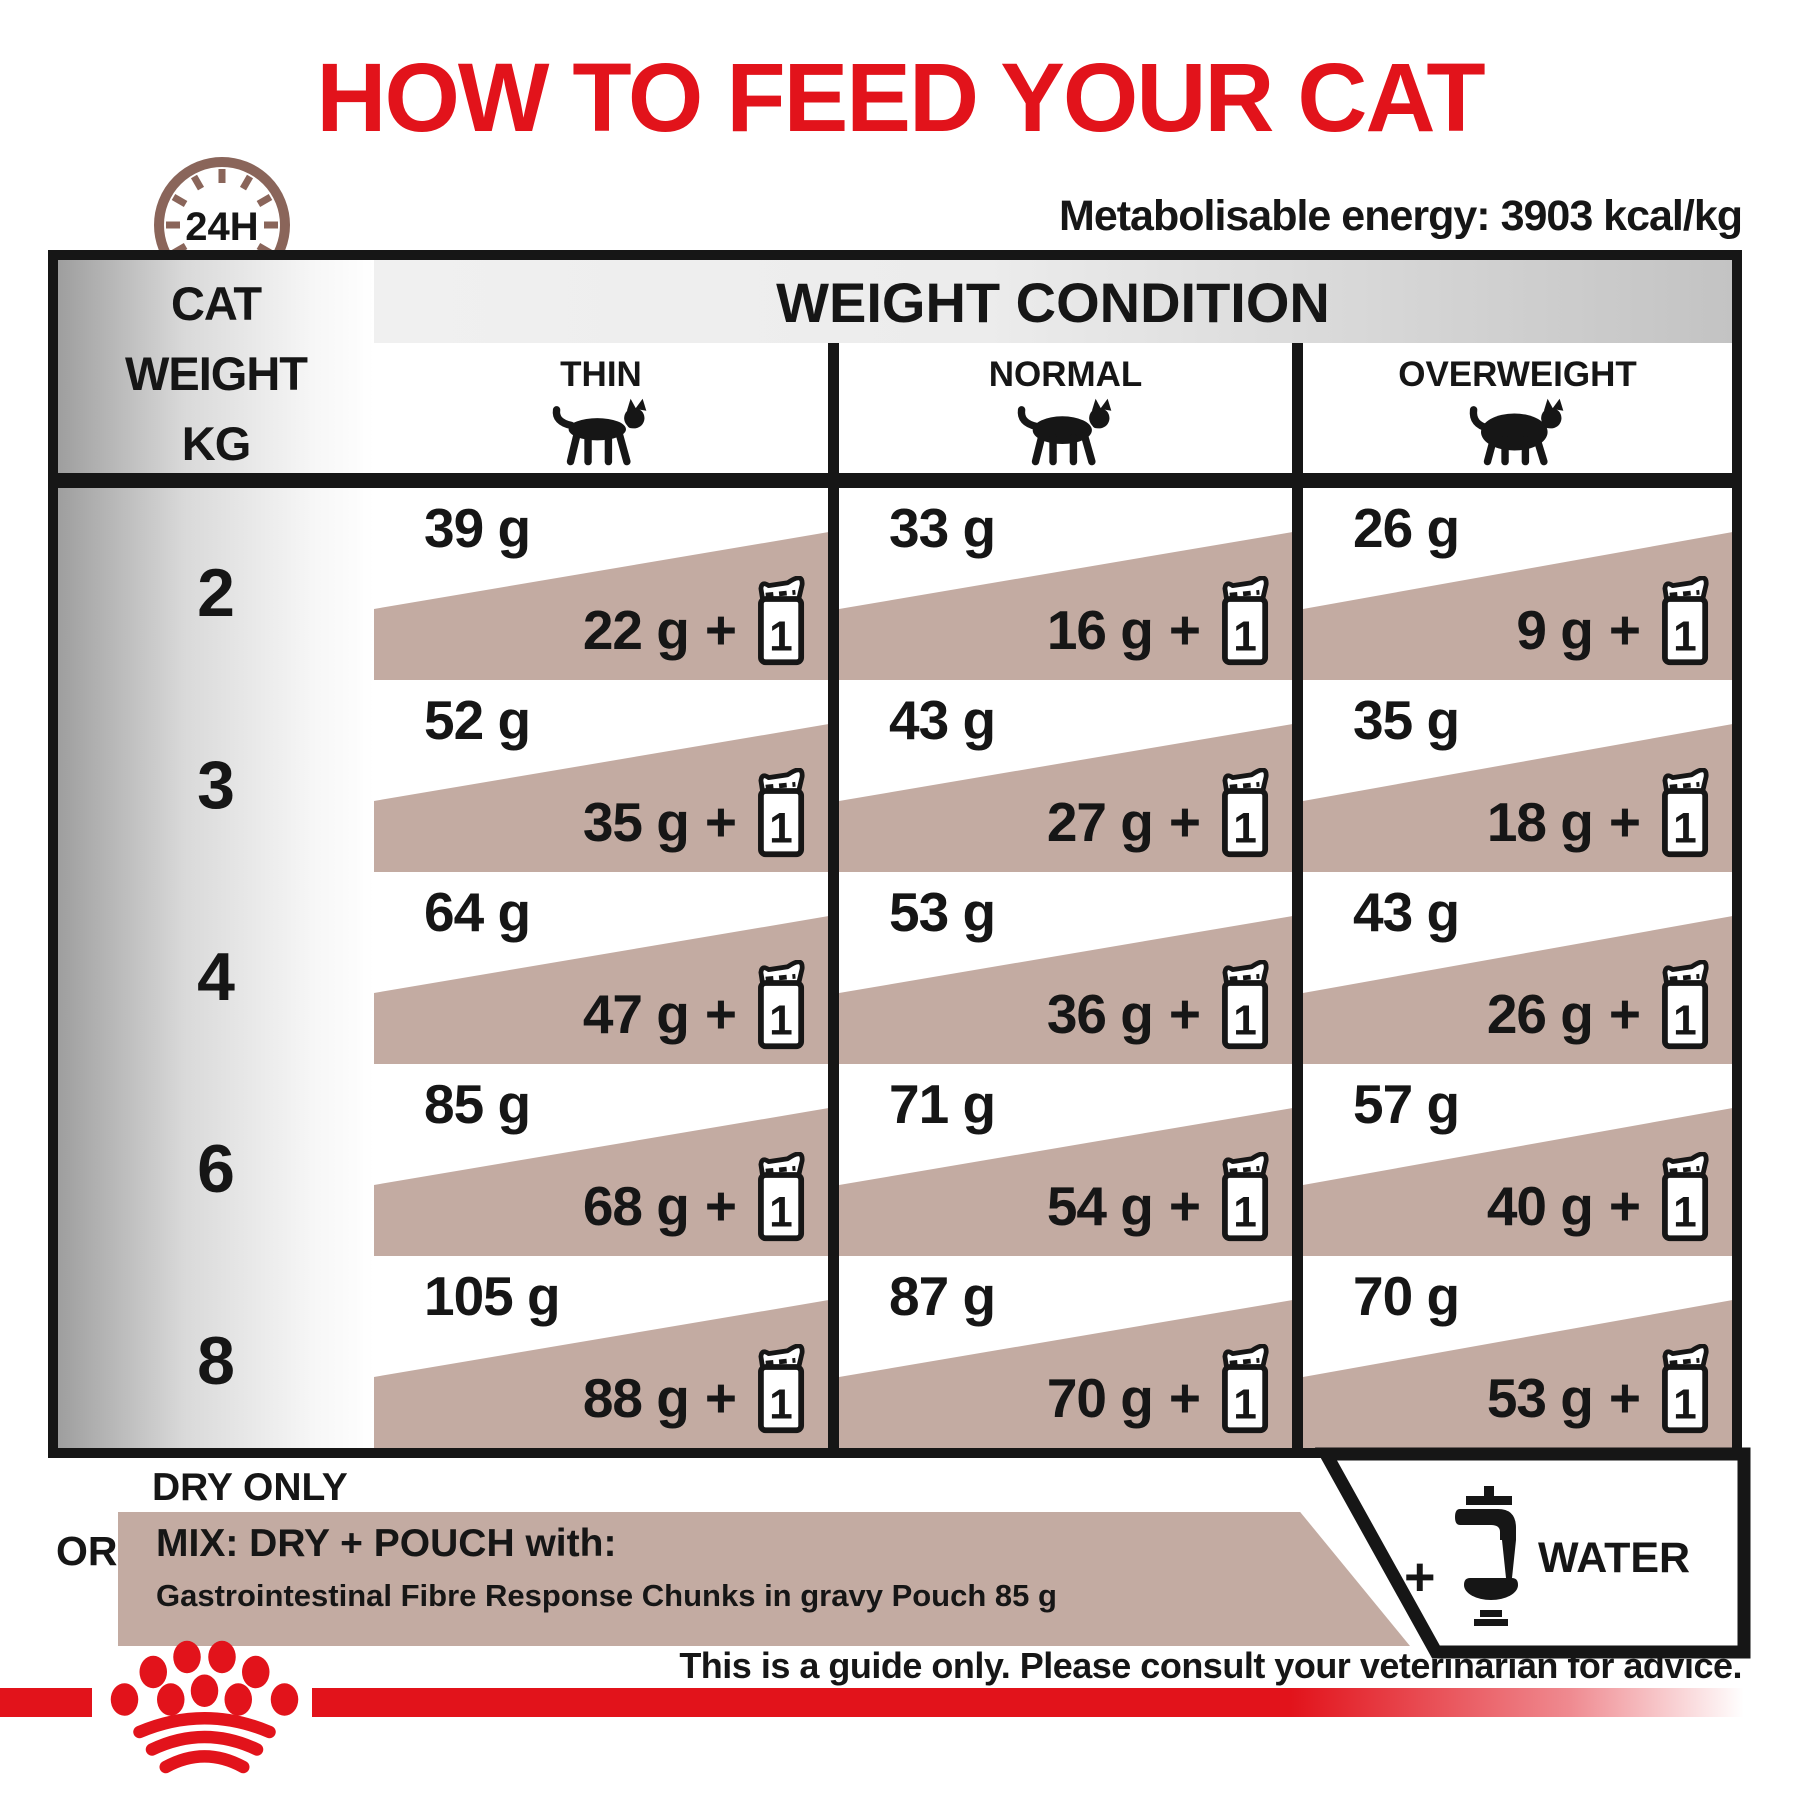  Describe the element at coordinates (216, 373) in the screenshot. I see `corner-header-line-2: WEIGHT` at that location.